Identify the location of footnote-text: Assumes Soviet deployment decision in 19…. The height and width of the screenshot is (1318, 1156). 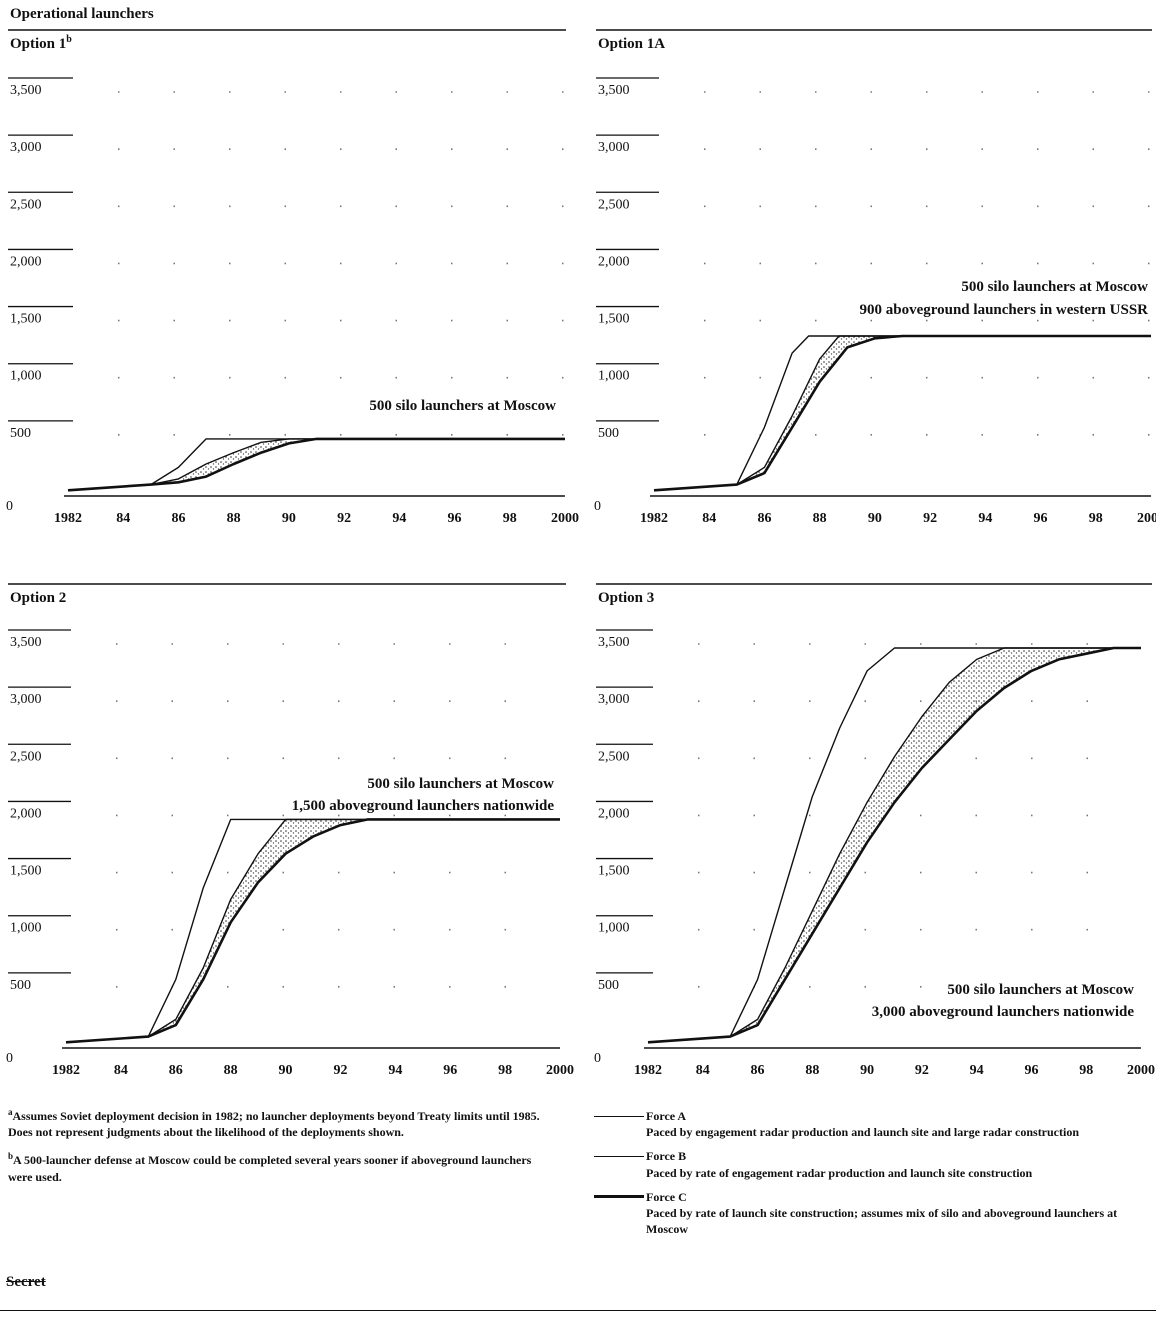
(274, 1124).